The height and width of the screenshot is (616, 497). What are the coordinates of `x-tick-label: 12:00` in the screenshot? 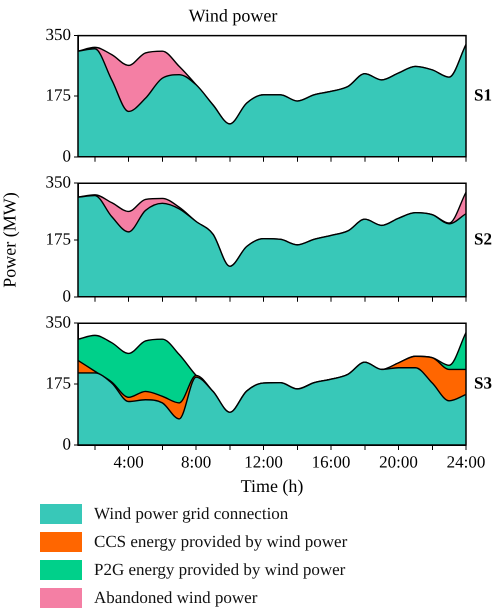 It's located at (263, 462).